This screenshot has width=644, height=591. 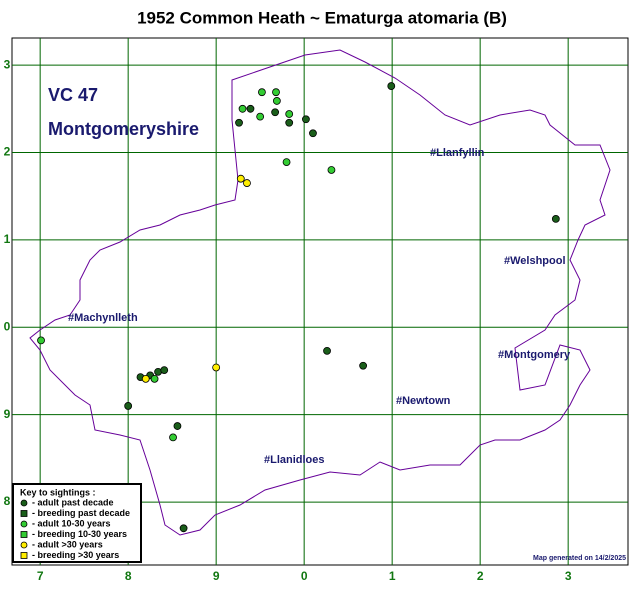 What do you see at coordinates (58, 492) in the screenshot?
I see `legend-title: Key to sightings :` at bounding box center [58, 492].